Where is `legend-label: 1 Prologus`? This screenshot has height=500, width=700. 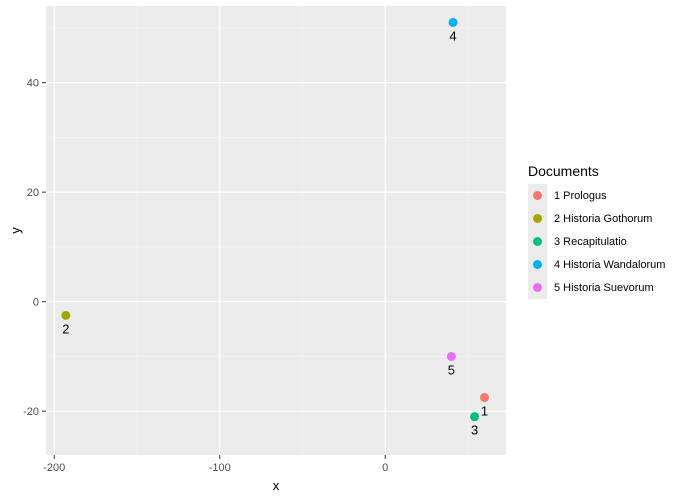
legend-label: 1 Prologus is located at coordinates (580, 195).